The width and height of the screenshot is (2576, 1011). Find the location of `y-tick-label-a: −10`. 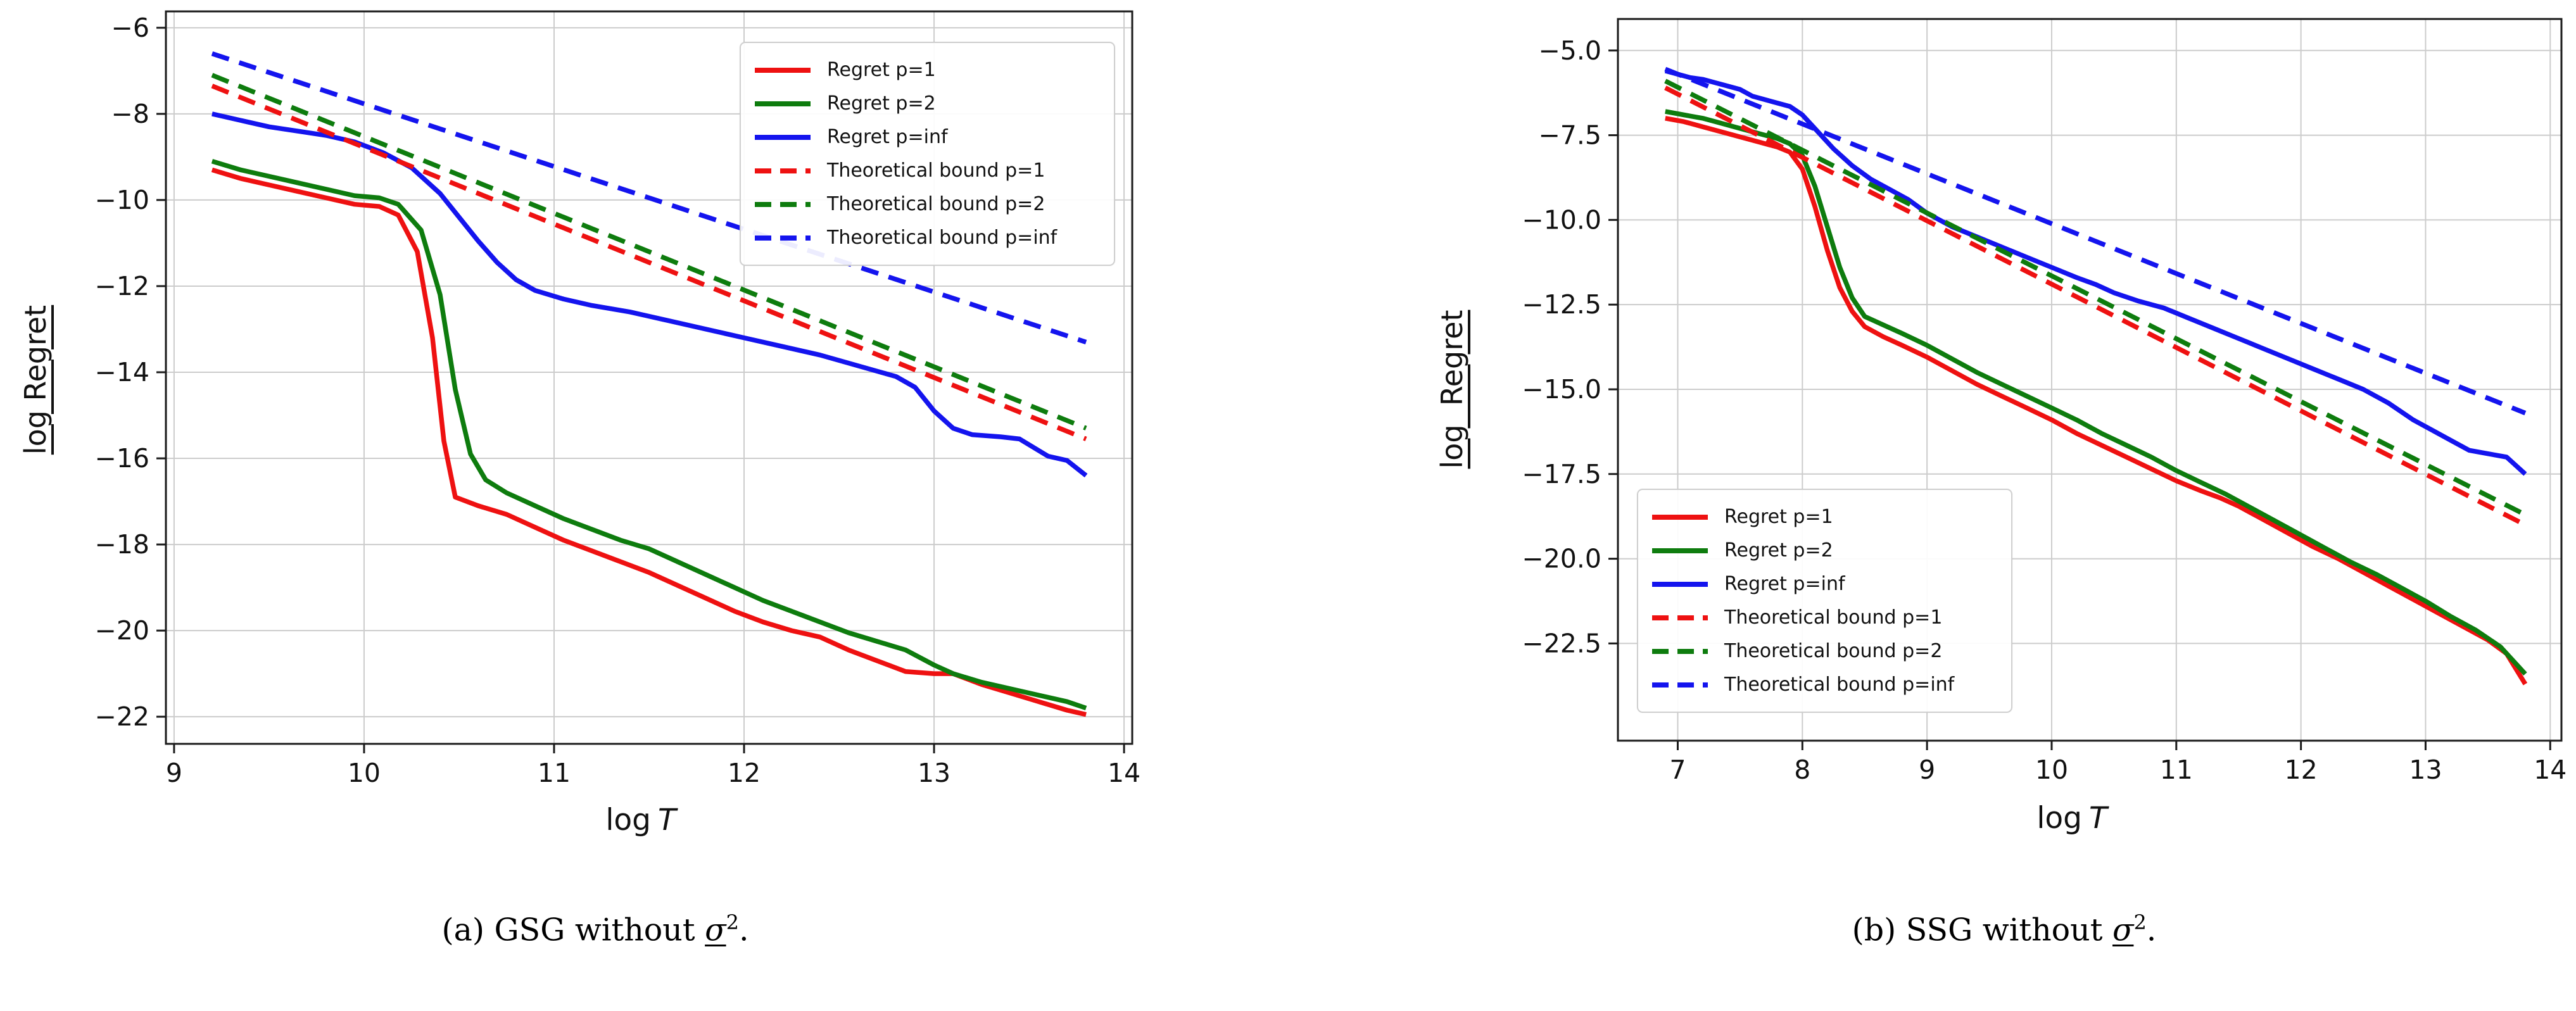

y-tick-label-a: −10 is located at coordinates (122, 200).